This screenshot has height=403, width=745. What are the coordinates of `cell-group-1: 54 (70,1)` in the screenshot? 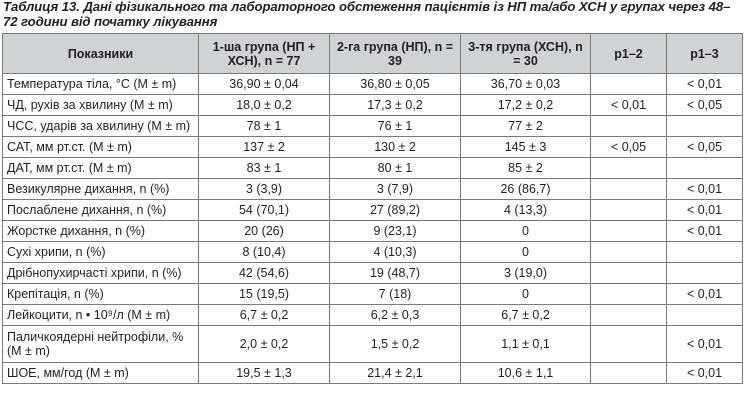 It's located at (264, 210).